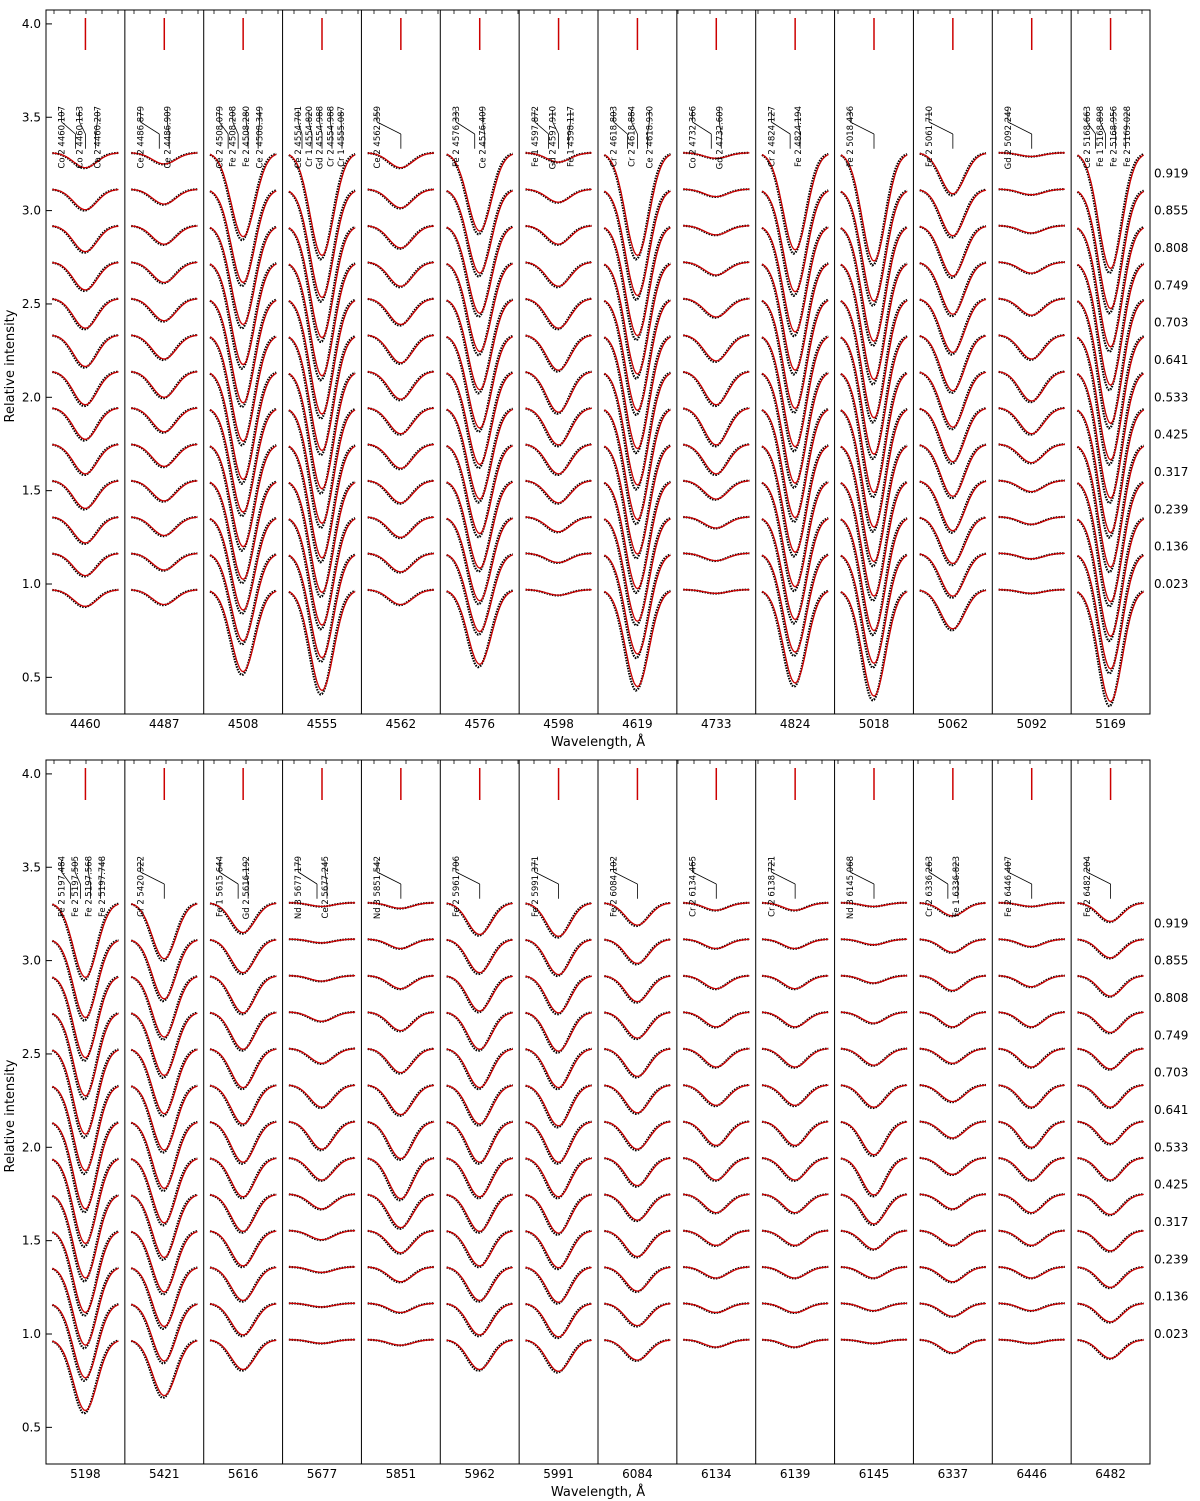 This screenshot has height=1501, width=1200. Describe the element at coordinates (1088, 137) in the screenshot. I see `line-identification-label: Ce 2 5168.663` at that location.